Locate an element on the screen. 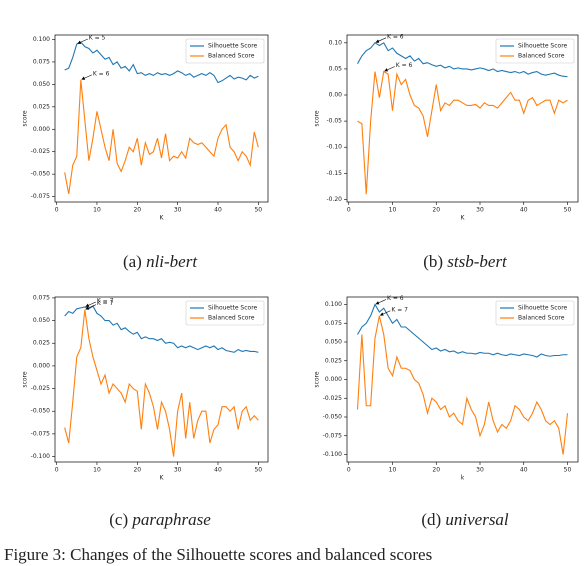 The width and height of the screenshot is (586, 566). annotation: K = 5 is located at coordinates (97, 37).